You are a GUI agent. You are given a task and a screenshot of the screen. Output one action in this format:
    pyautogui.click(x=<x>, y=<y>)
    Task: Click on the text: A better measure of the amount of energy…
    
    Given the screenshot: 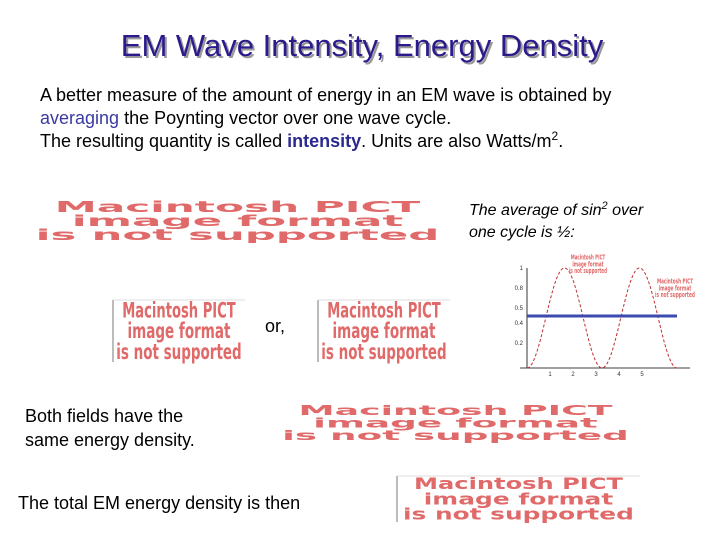 What is the action you would take?
    pyautogui.click(x=325, y=95)
    